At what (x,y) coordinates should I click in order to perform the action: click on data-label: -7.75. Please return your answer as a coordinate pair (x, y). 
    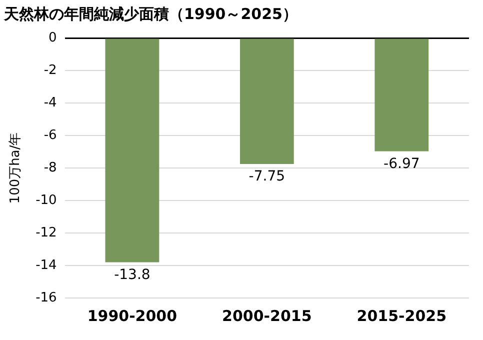
    Looking at the image, I should click on (267, 176).